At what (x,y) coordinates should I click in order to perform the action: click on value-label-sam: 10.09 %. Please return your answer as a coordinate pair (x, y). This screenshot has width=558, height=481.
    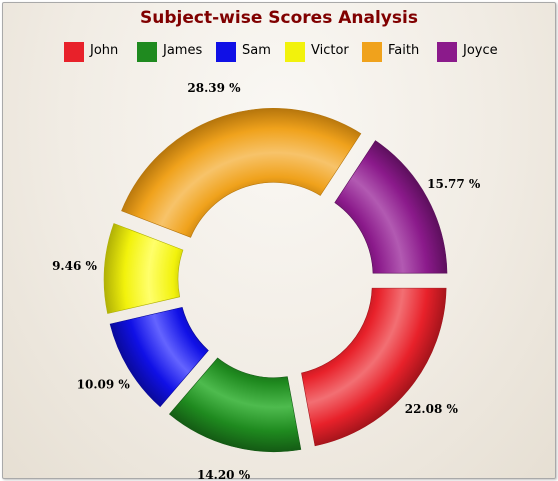
    Looking at the image, I should click on (104, 385).